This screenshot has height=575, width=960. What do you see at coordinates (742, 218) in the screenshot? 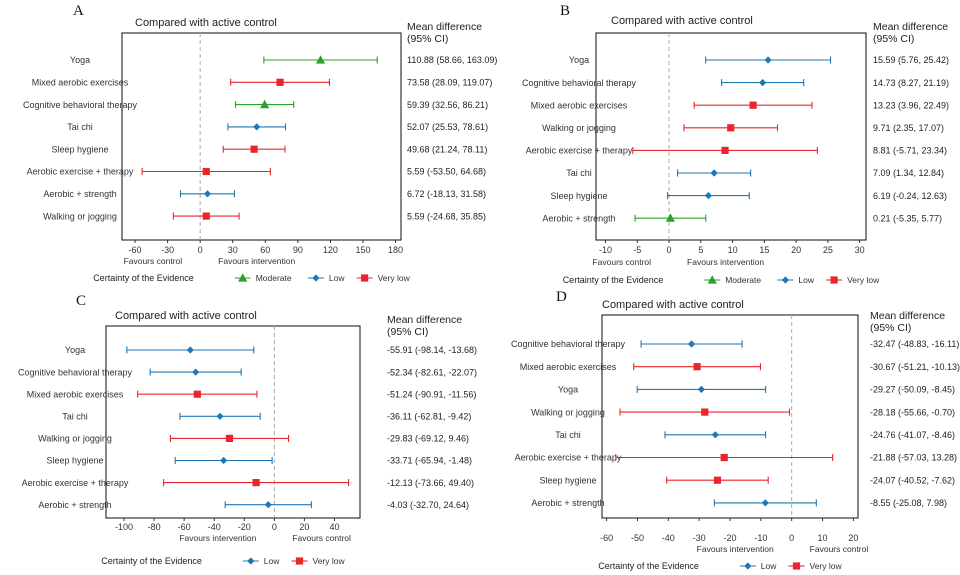
I see `forest-row: Aerobic + strength 0.21 (-5.35, 5.77)` at bounding box center [742, 218].